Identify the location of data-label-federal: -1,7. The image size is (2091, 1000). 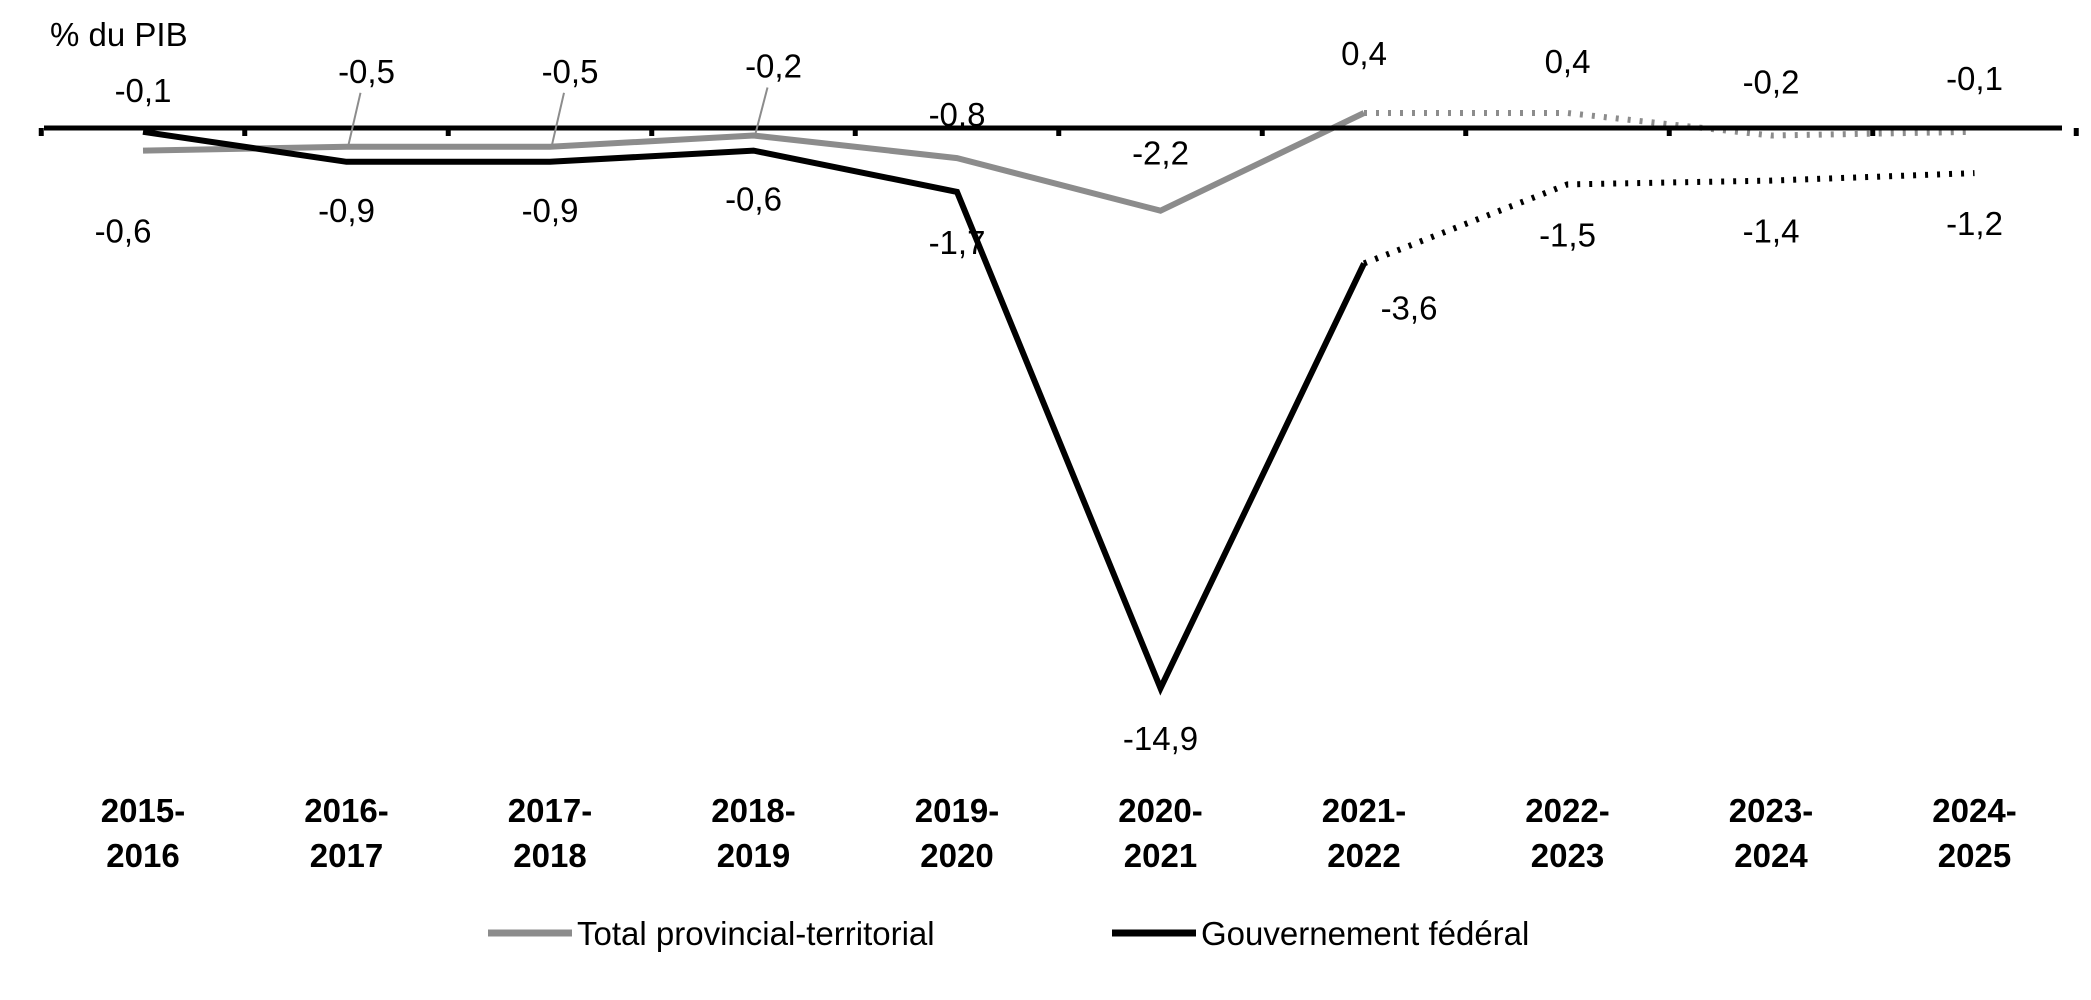
(957, 242).